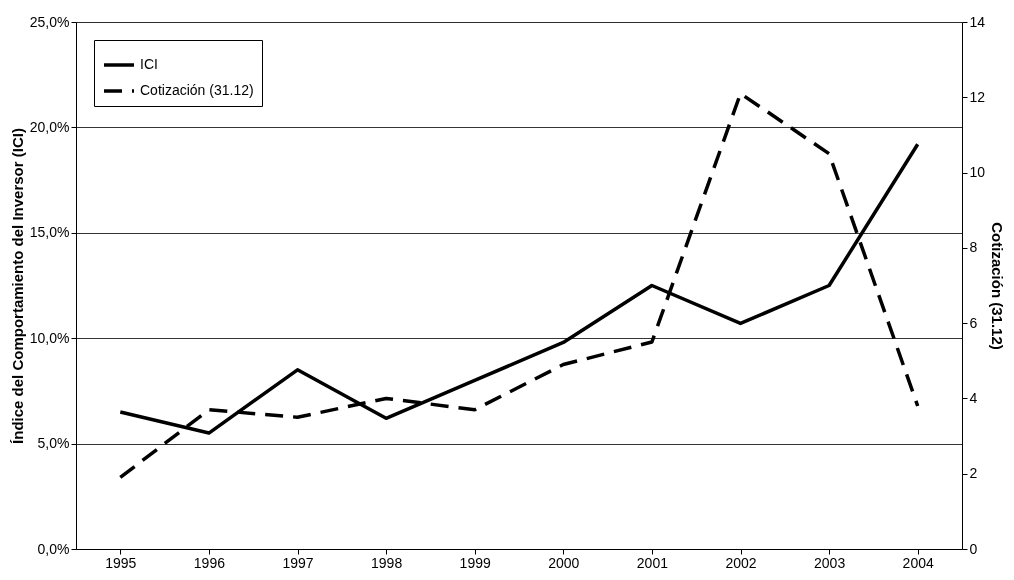 This screenshot has height=580, width=1014. Describe the element at coordinates (49, 21) in the screenshot. I see `y-tick-label: 25,0%` at that location.